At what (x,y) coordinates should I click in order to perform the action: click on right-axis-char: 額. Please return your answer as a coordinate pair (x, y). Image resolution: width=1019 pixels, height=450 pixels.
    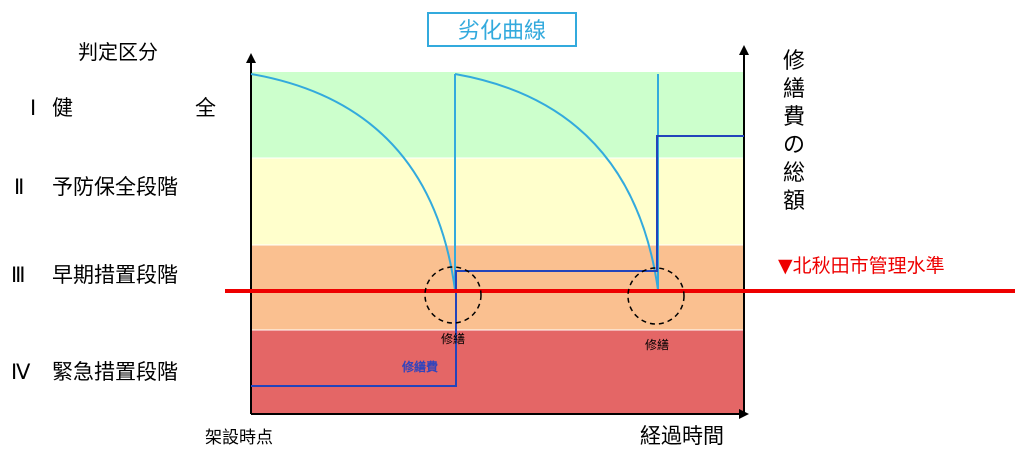
    Looking at the image, I should click on (794, 201).